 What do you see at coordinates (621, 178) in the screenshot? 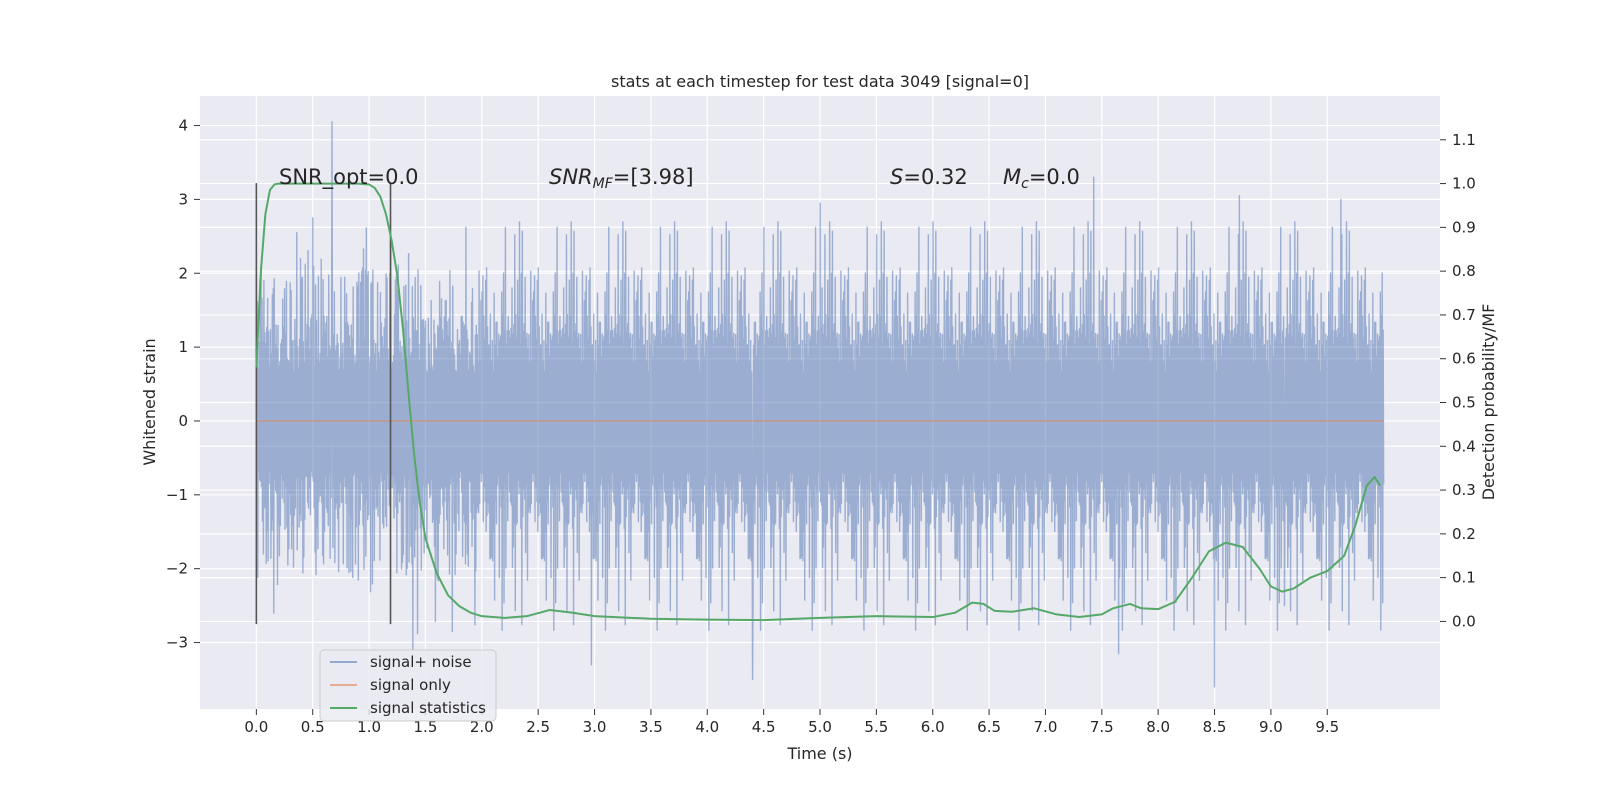
I see `annotation-snr-mf: SNRMF=[3.98]` at bounding box center [621, 178].